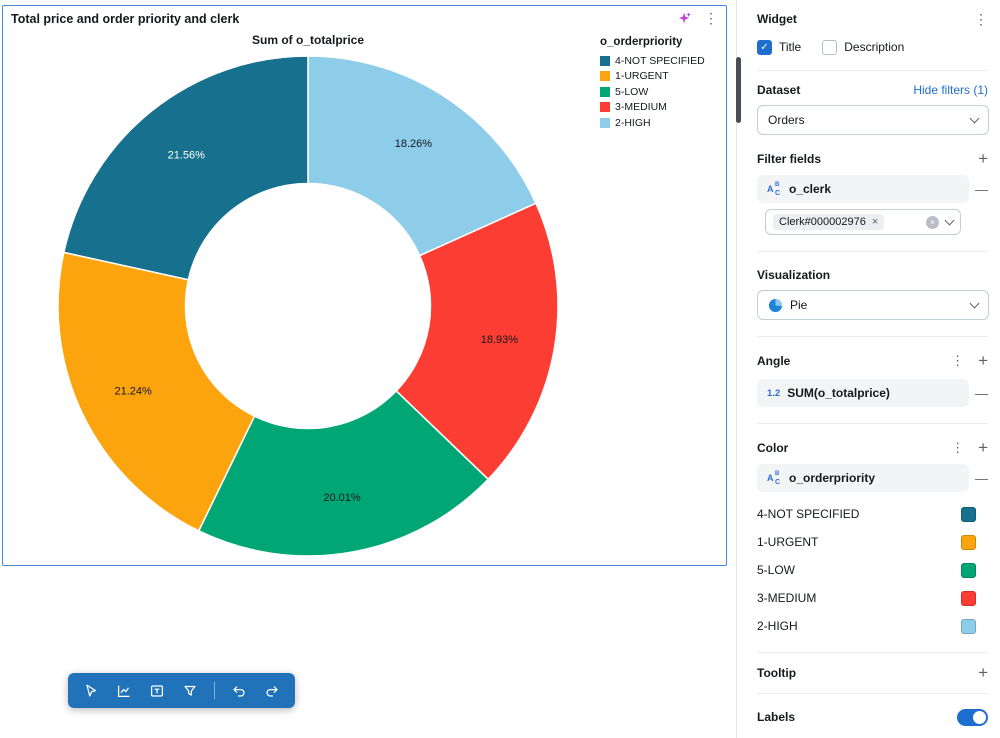 The height and width of the screenshot is (738, 1000). What do you see at coordinates (414, 144) in the screenshot?
I see `slice-label: 18.26%` at bounding box center [414, 144].